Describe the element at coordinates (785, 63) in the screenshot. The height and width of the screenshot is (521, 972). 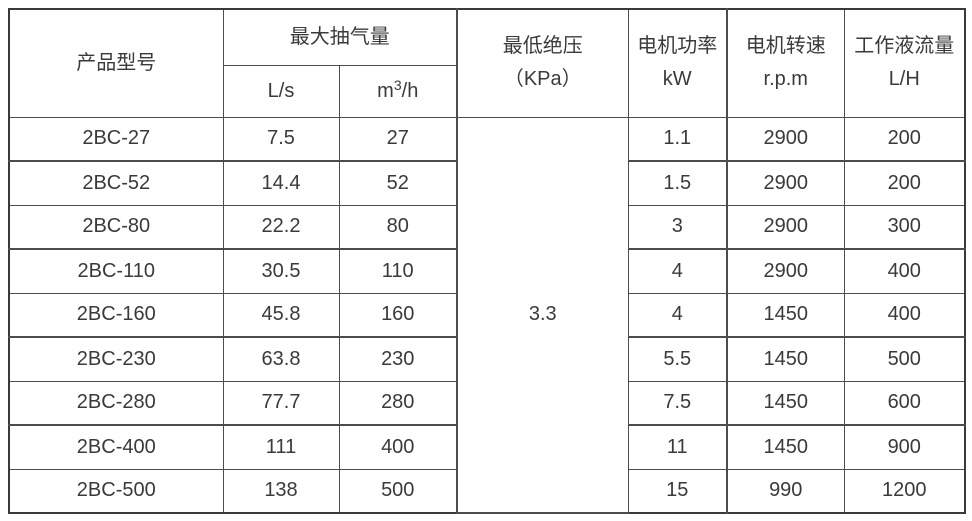
I see `header-motor-speed: 电机转速 r.p.m` at that location.